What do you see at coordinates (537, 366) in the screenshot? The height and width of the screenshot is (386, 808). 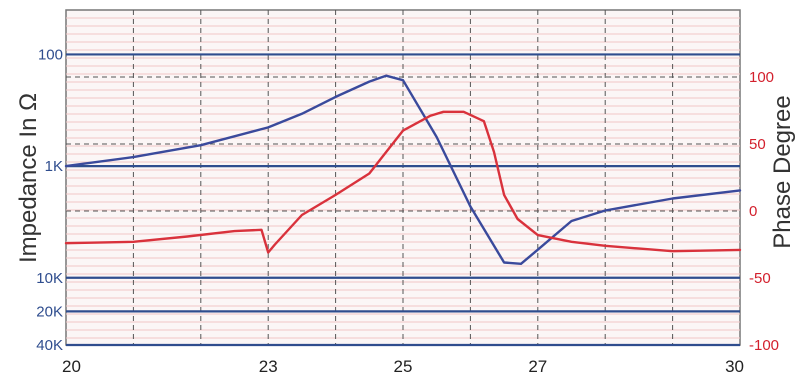 I see `x-tick-label: 27` at bounding box center [537, 366].